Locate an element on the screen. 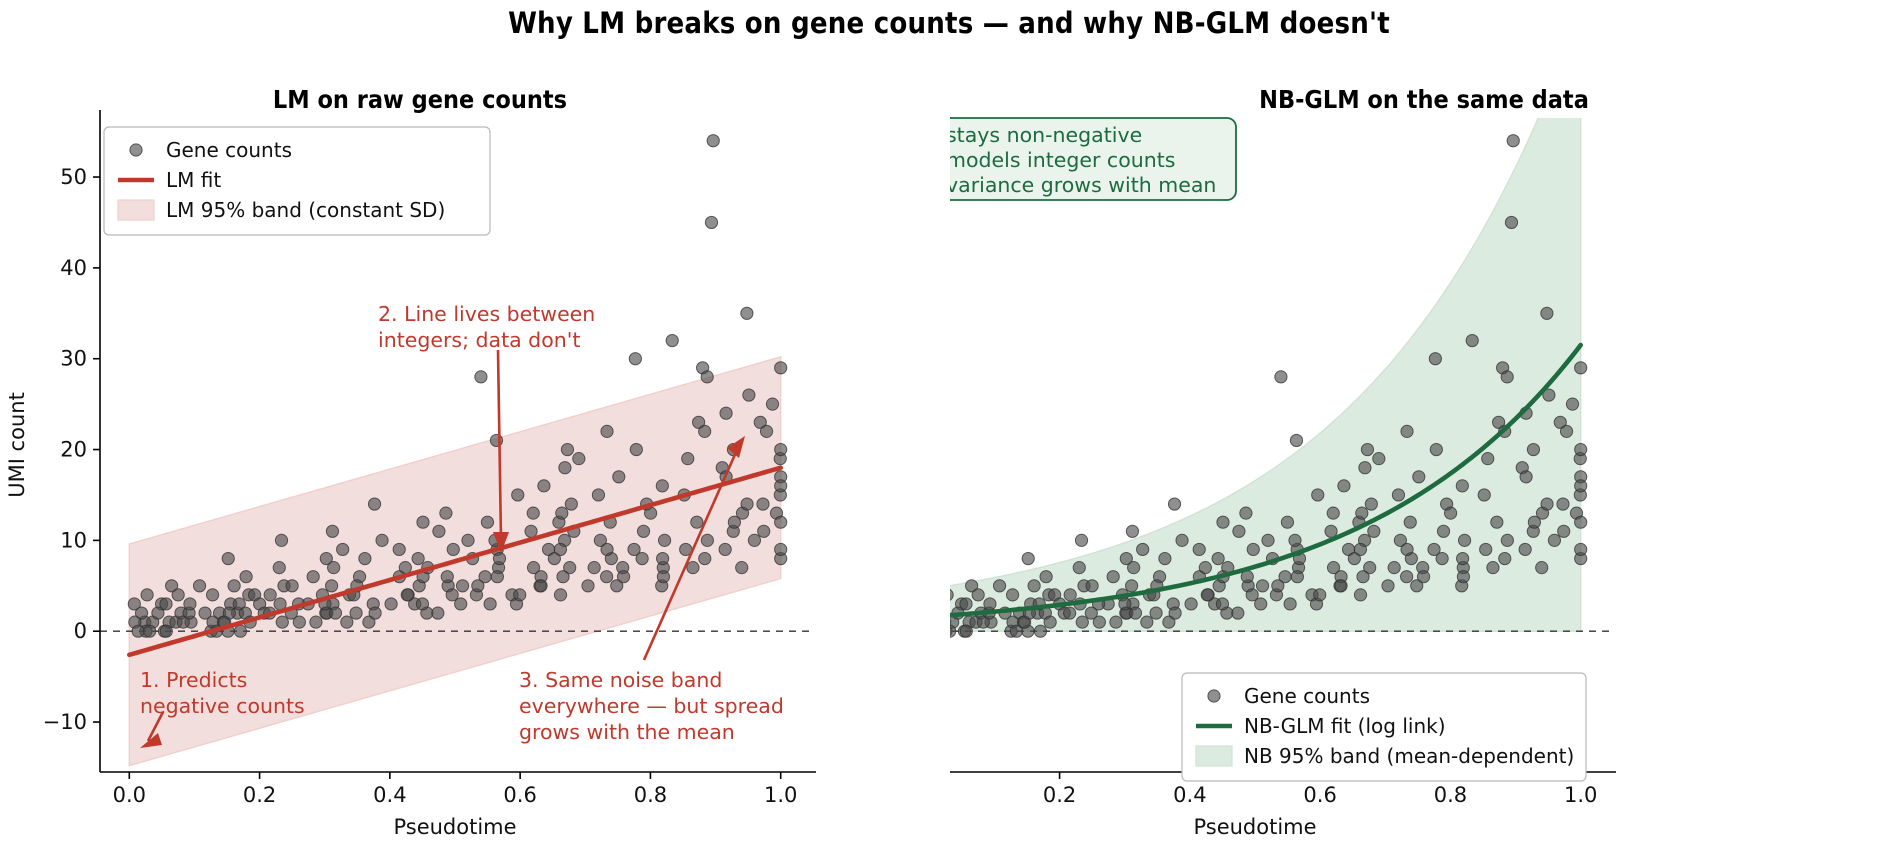  legend-item: NB-GLM fit (log link) is located at coordinates (1321, 726).